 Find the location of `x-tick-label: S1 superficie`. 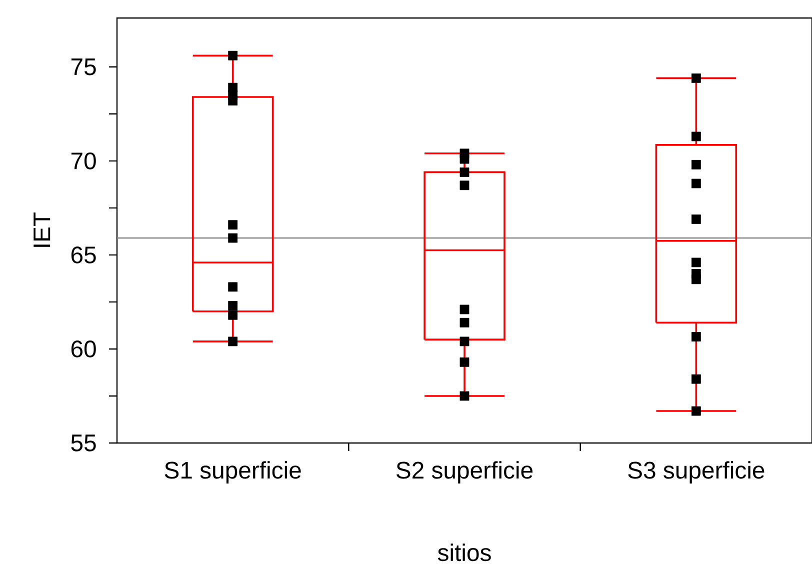

x-tick-label: S1 superficie is located at coordinates (232, 472).